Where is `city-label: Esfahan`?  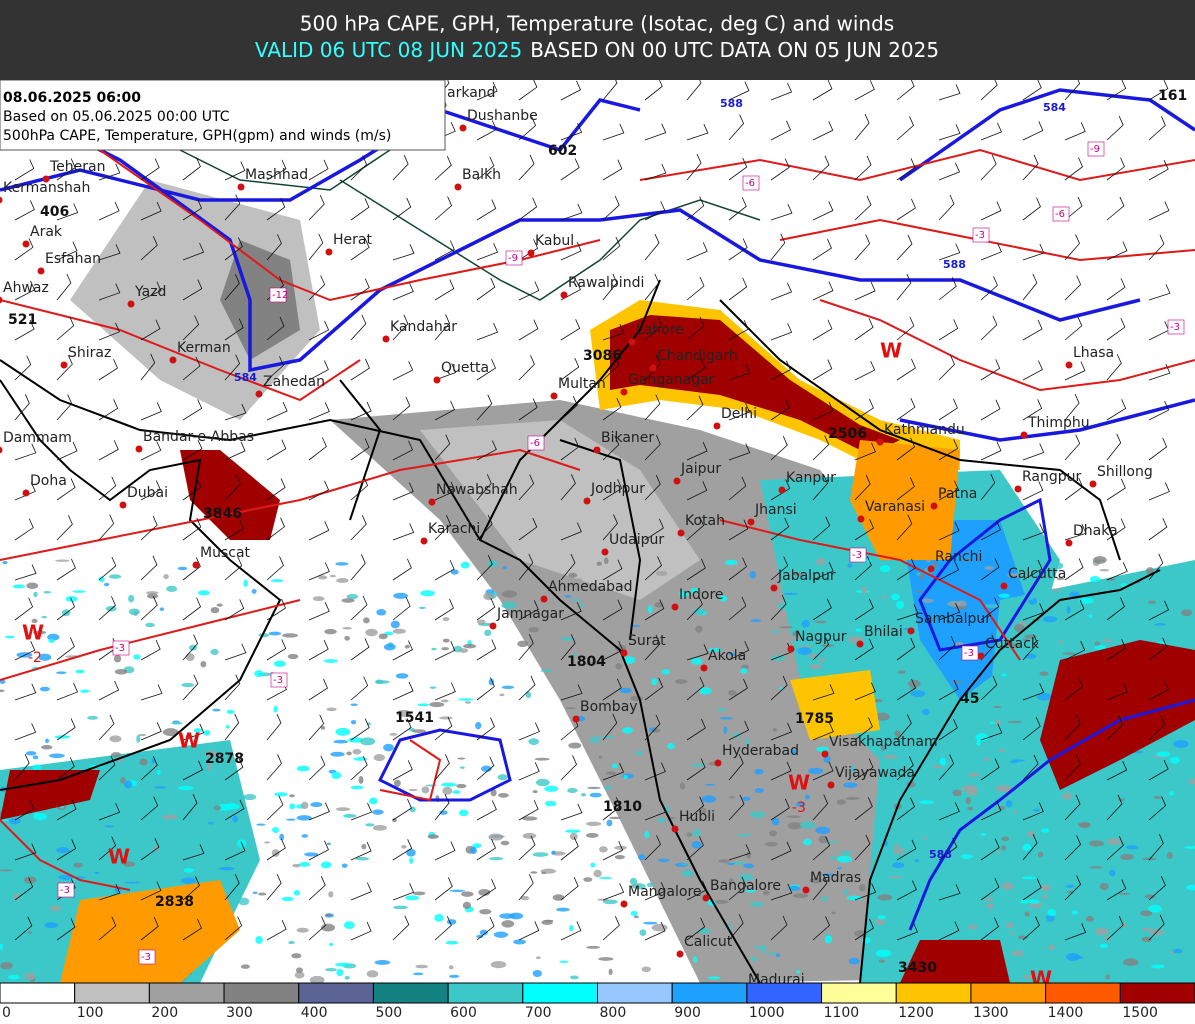
city-label: Esfahan is located at coordinates (73, 259).